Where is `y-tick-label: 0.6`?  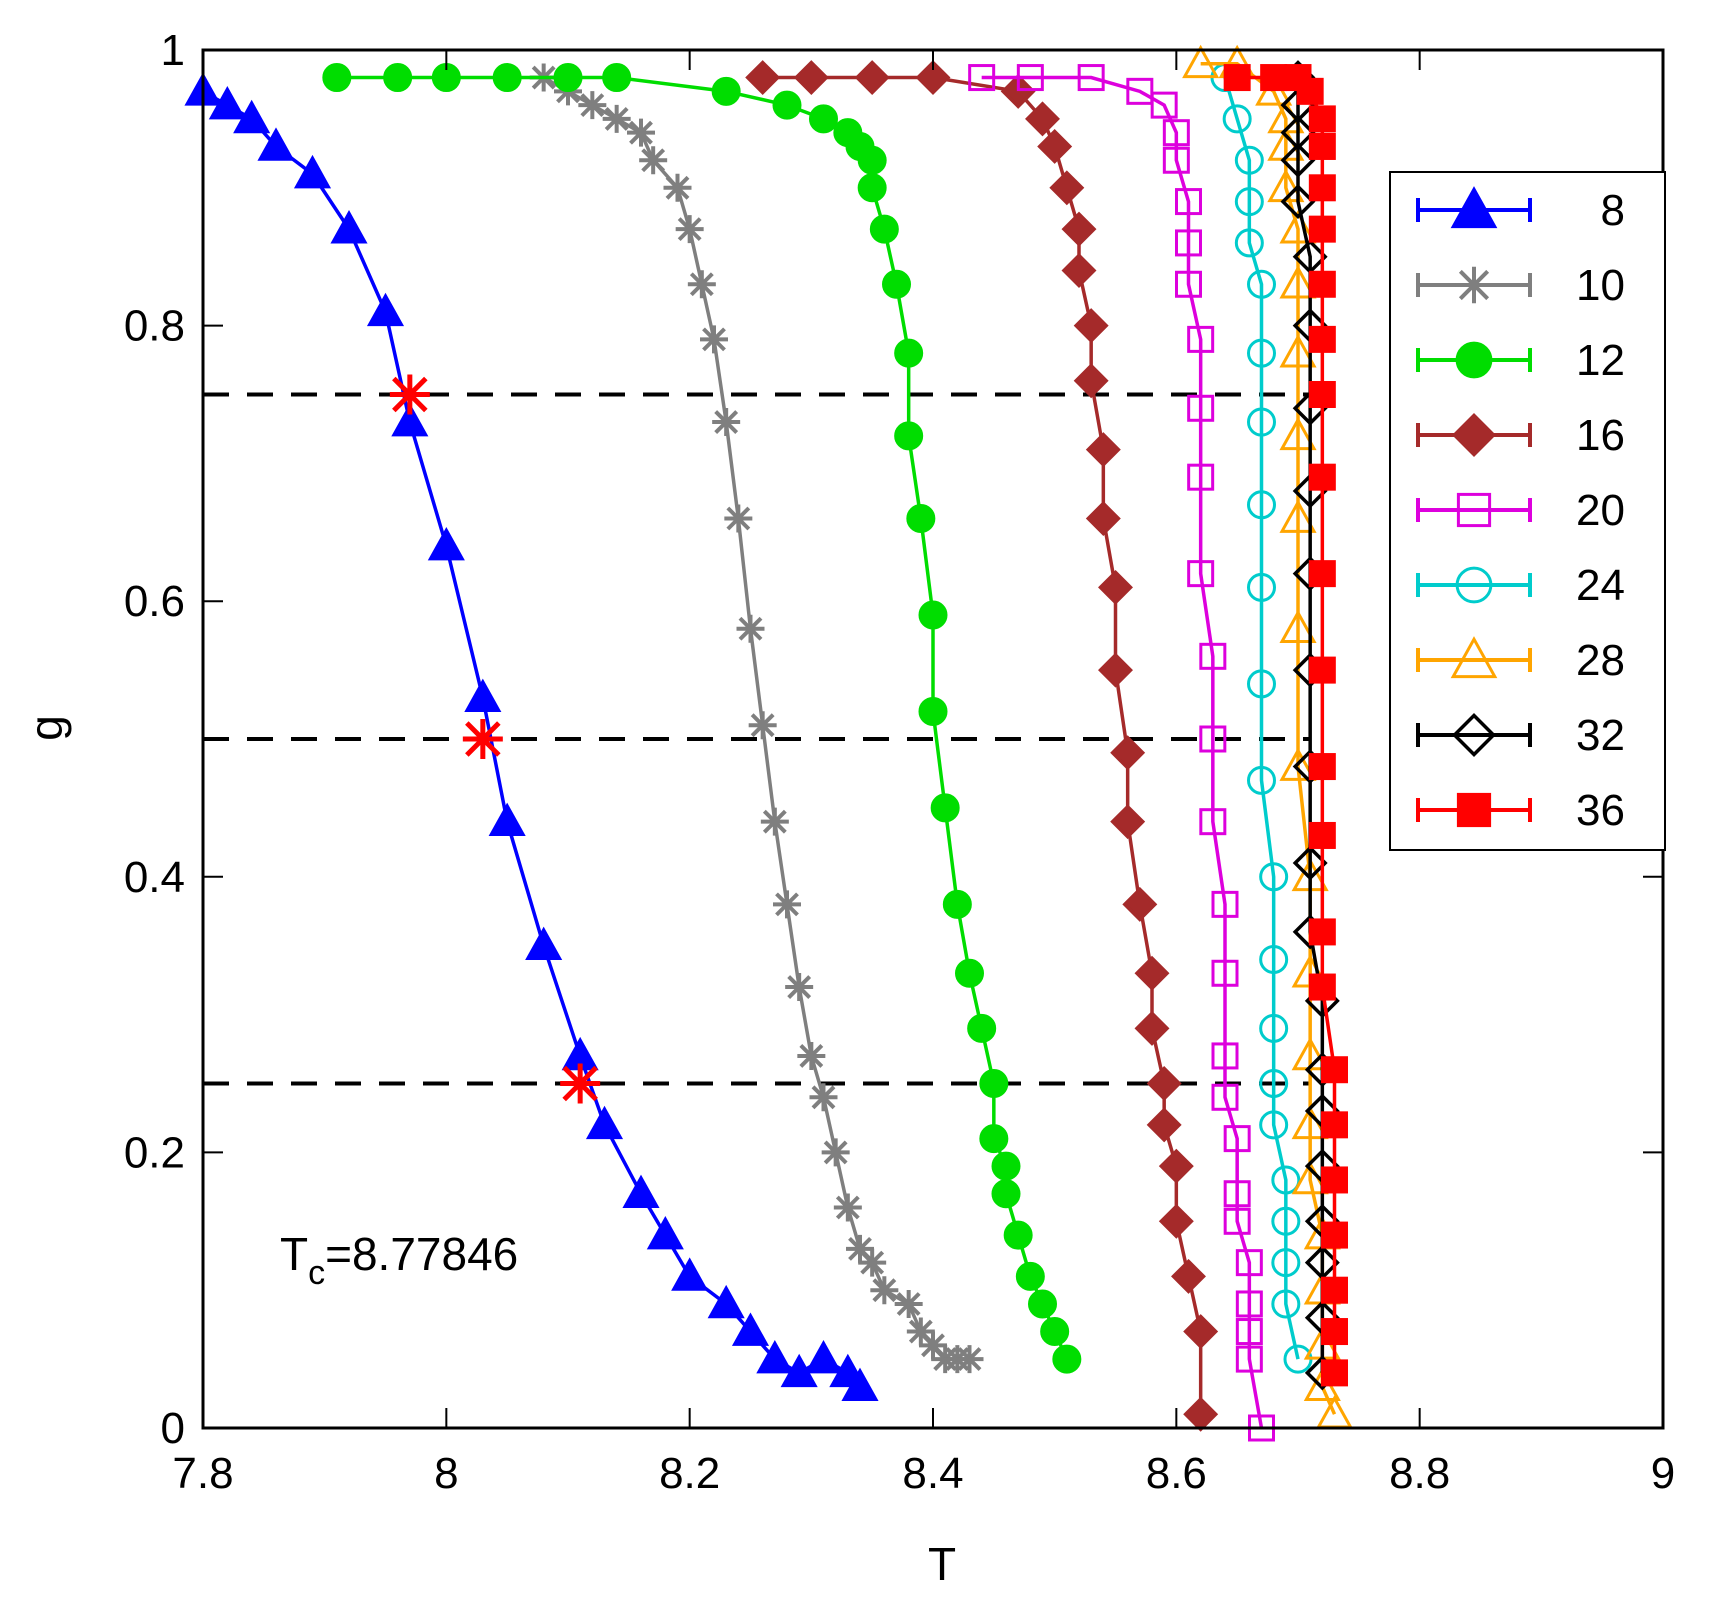
y-tick-label: 0.6 is located at coordinates (154, 601).